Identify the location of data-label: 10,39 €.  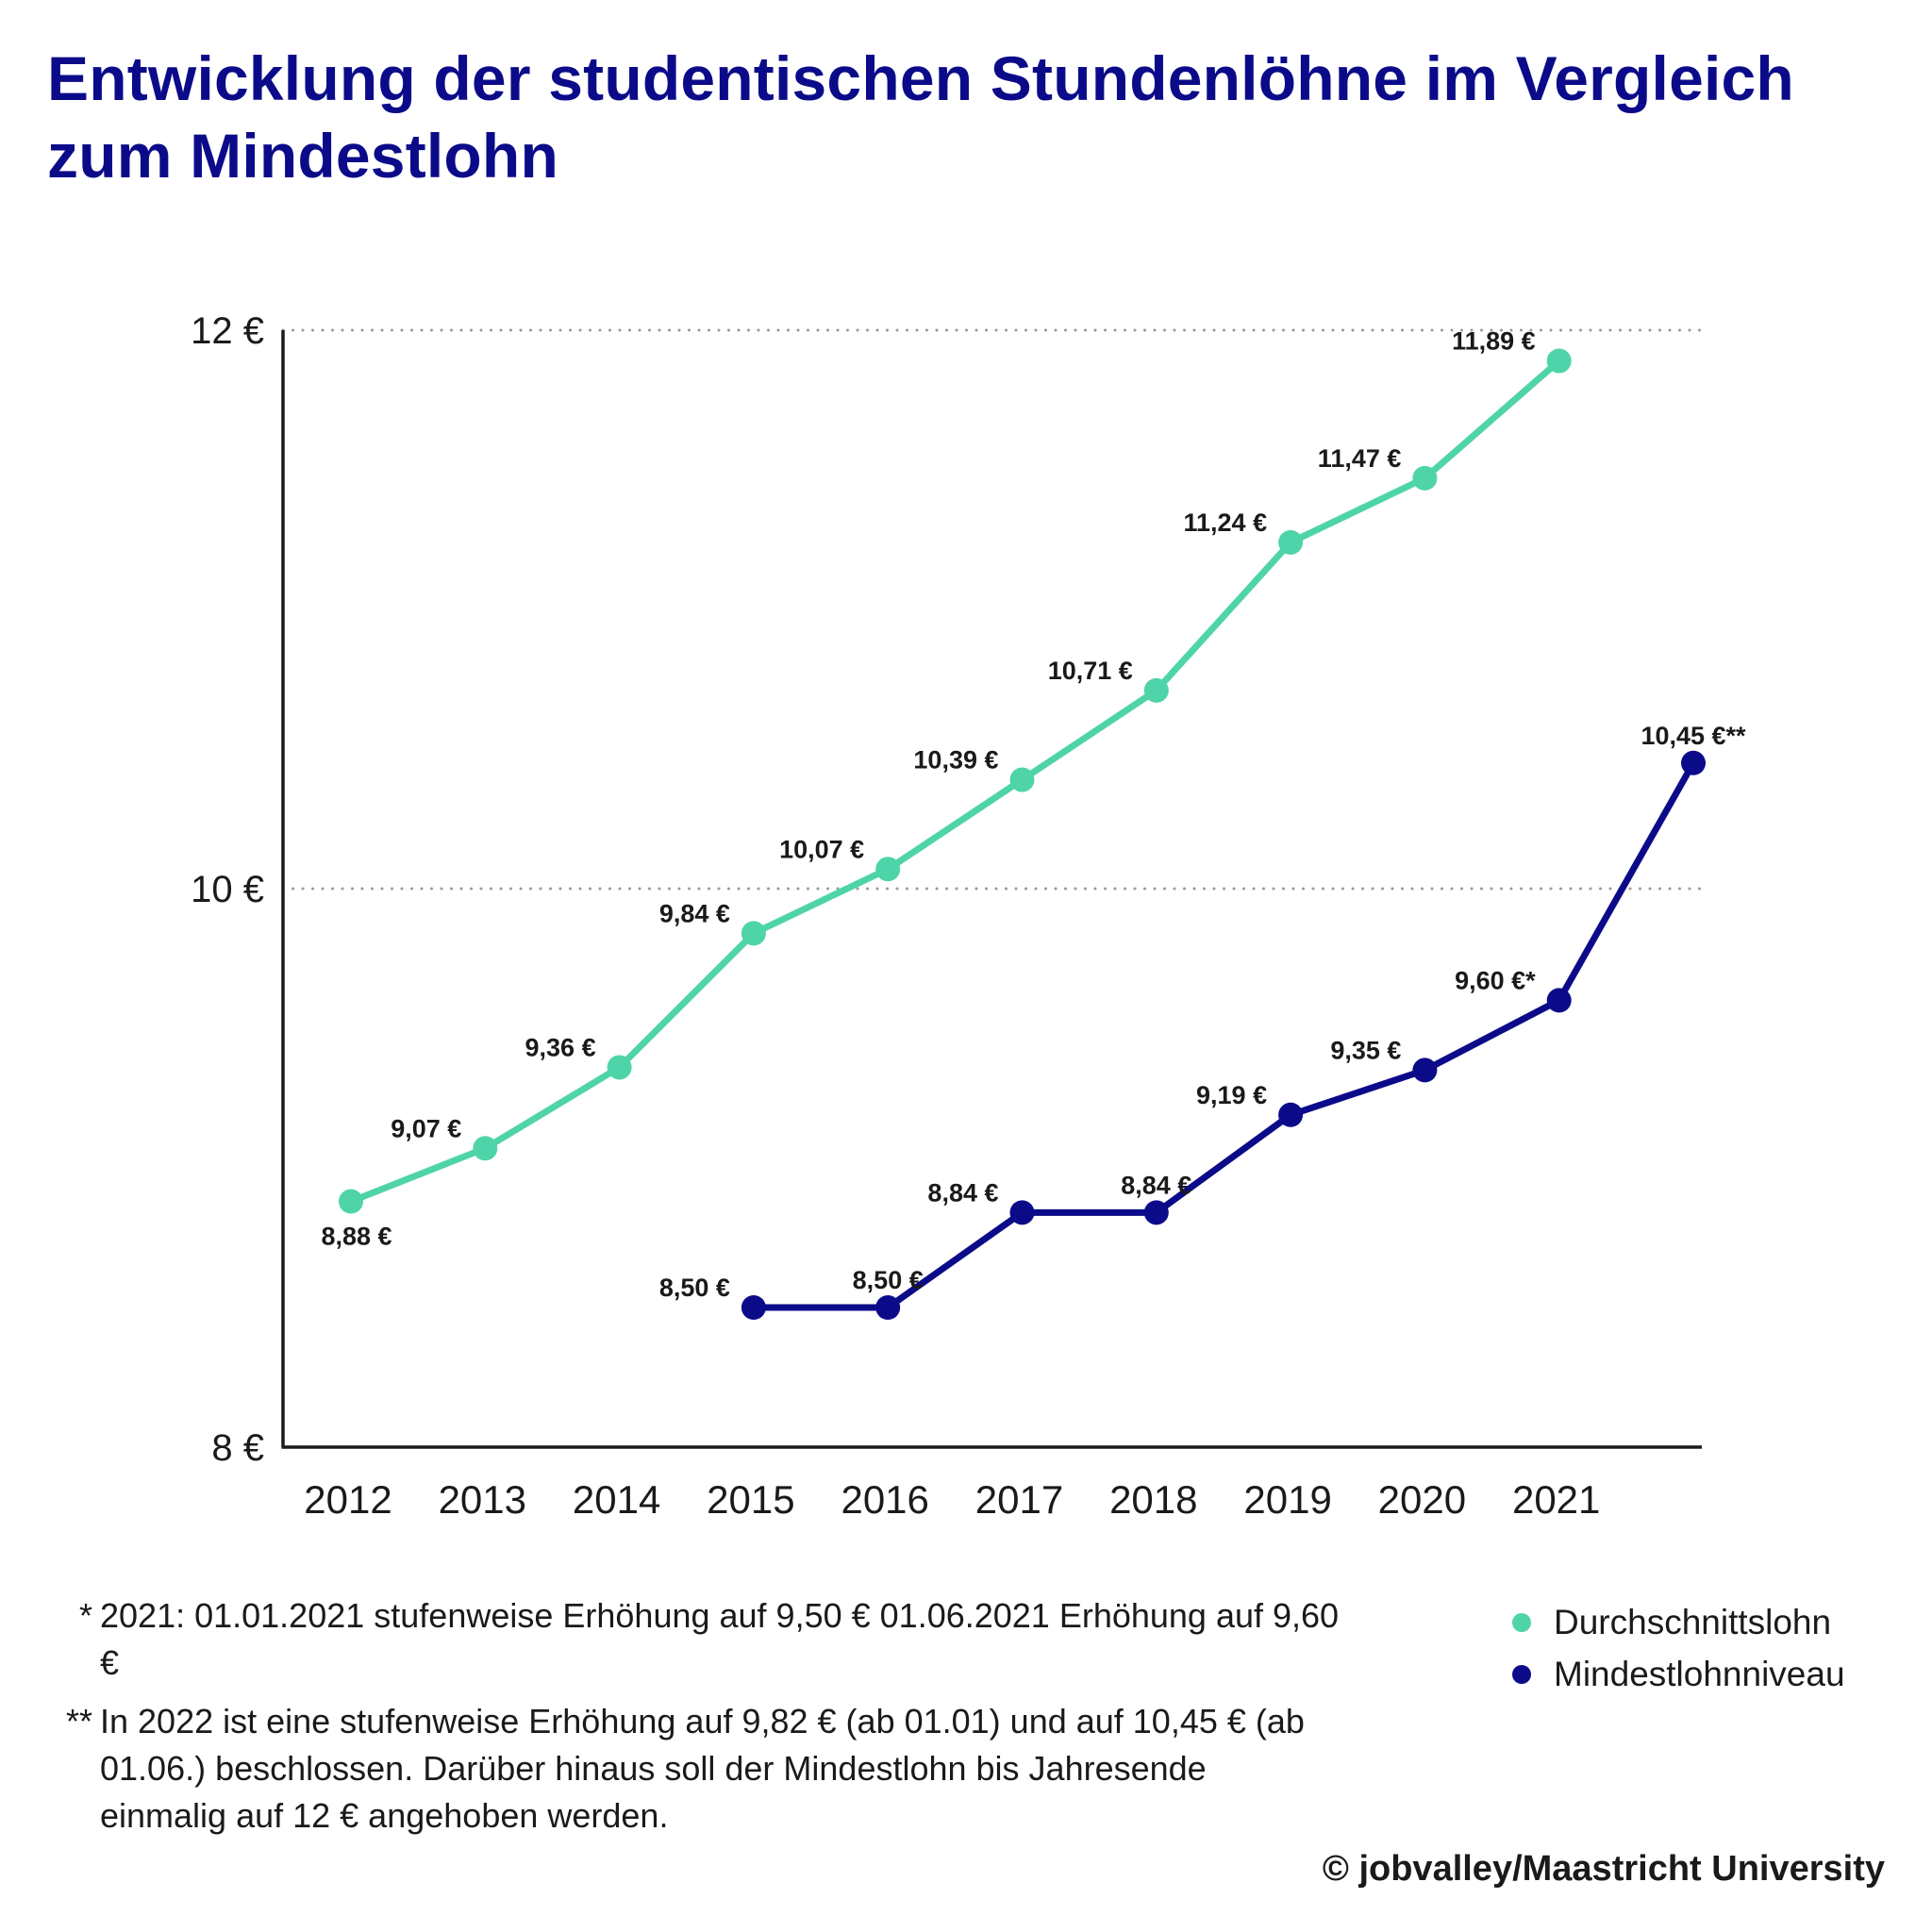
(956, 760).